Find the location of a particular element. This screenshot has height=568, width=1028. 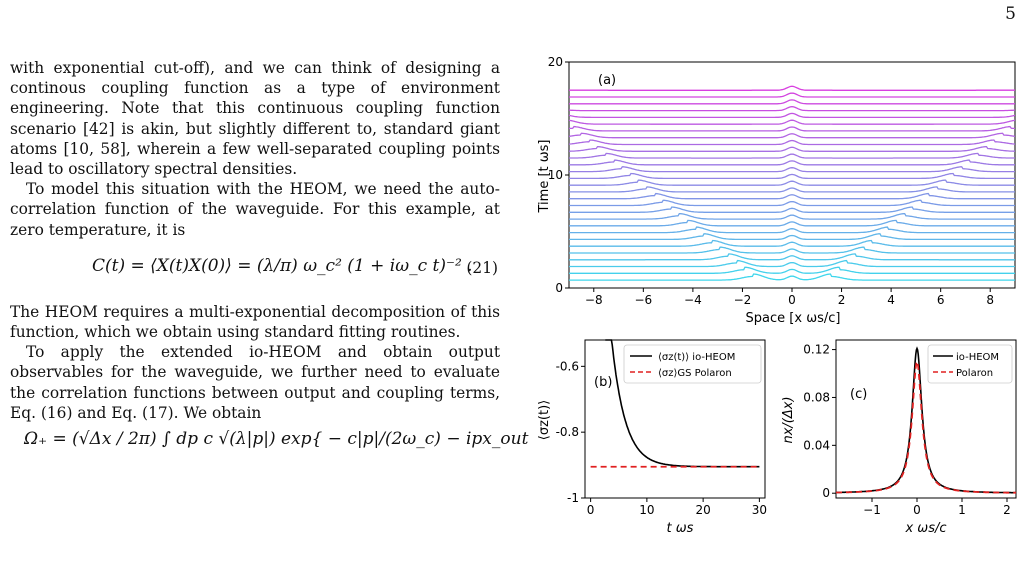

panel-a-xtick-label: −4 is located at coordinates (693, 300).